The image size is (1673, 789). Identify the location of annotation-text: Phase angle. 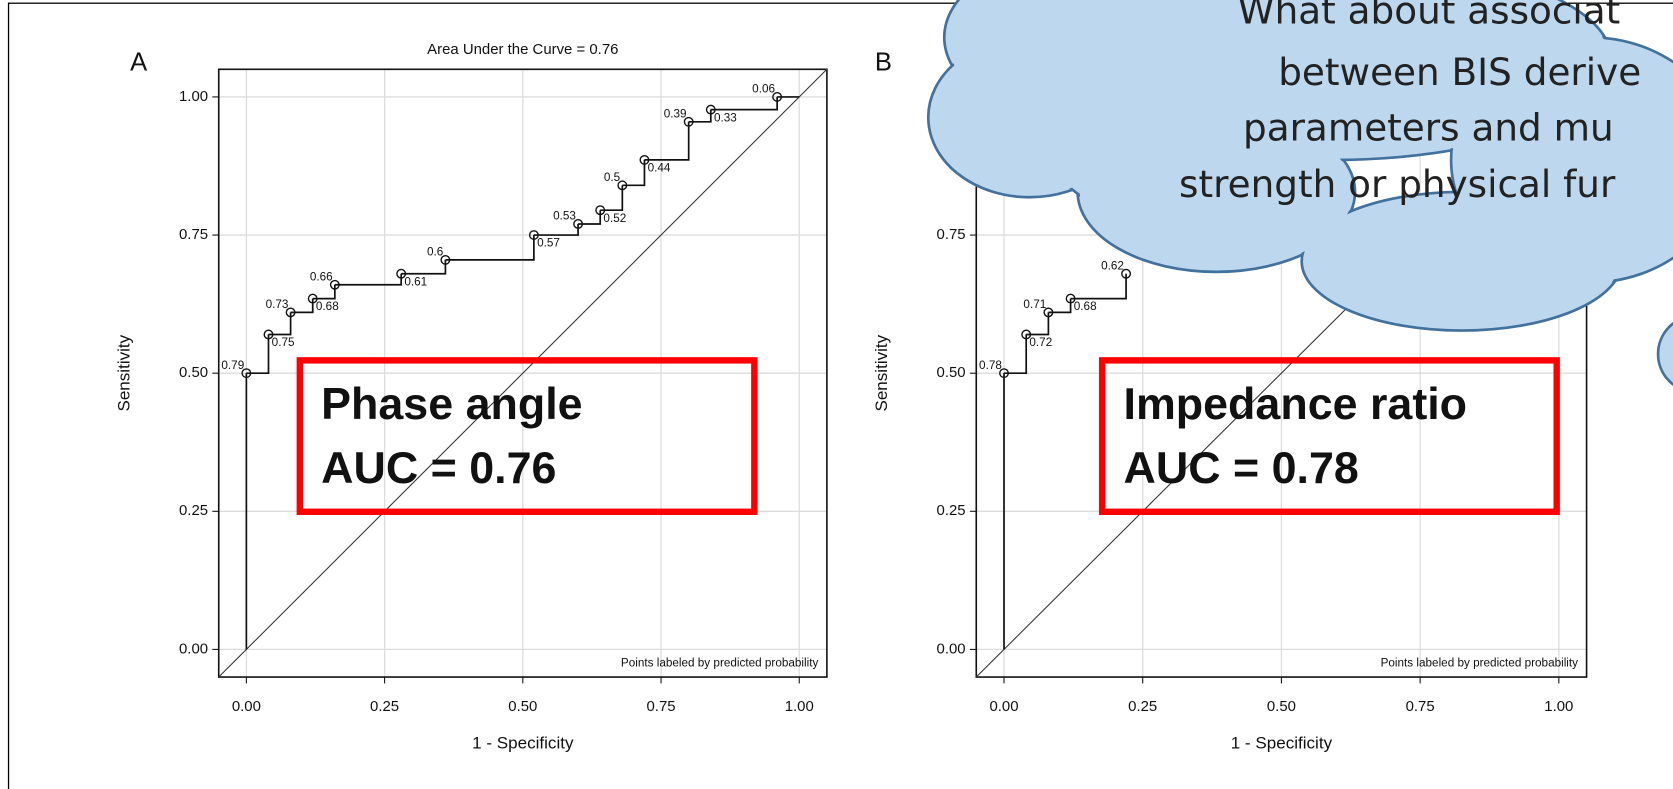
(451, 404).